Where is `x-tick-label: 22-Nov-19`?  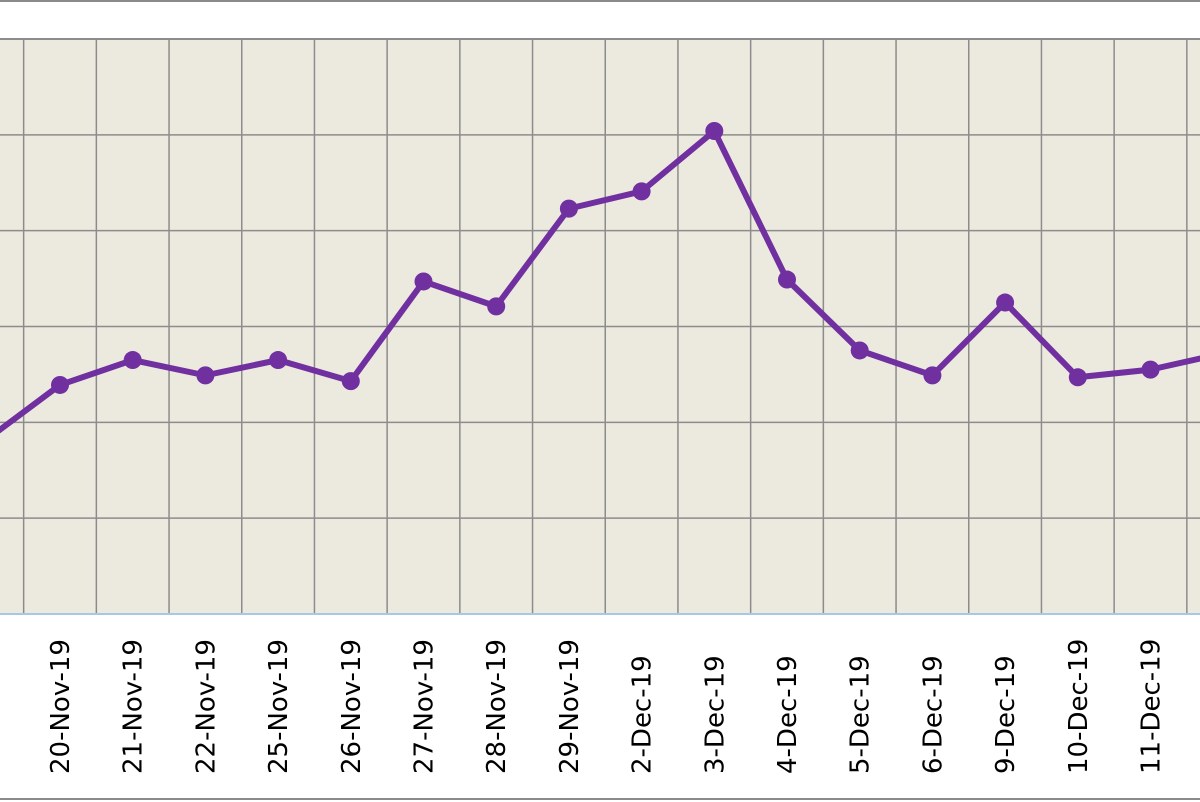
x-tick-label: 22-Nov-19 is located at coordinates (206, 706).